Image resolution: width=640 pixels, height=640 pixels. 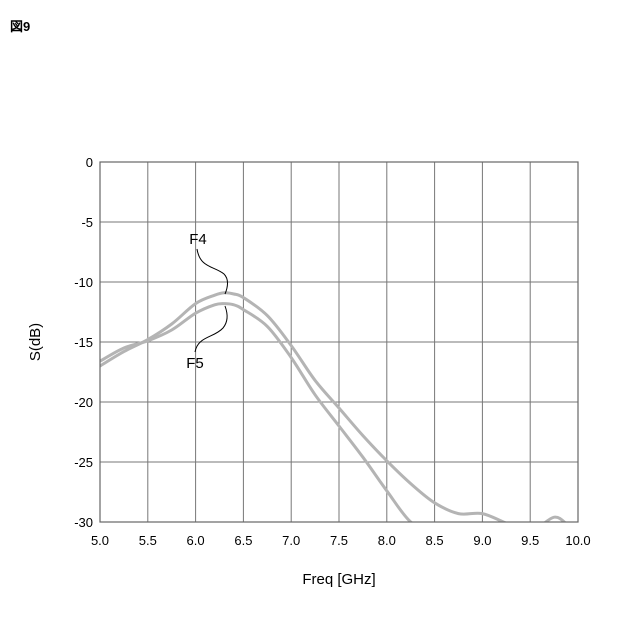 What do you see at coordinates (195, 363) in the screenshot?
I see `series-label-f5: F5` at bounding box center [195, 363].